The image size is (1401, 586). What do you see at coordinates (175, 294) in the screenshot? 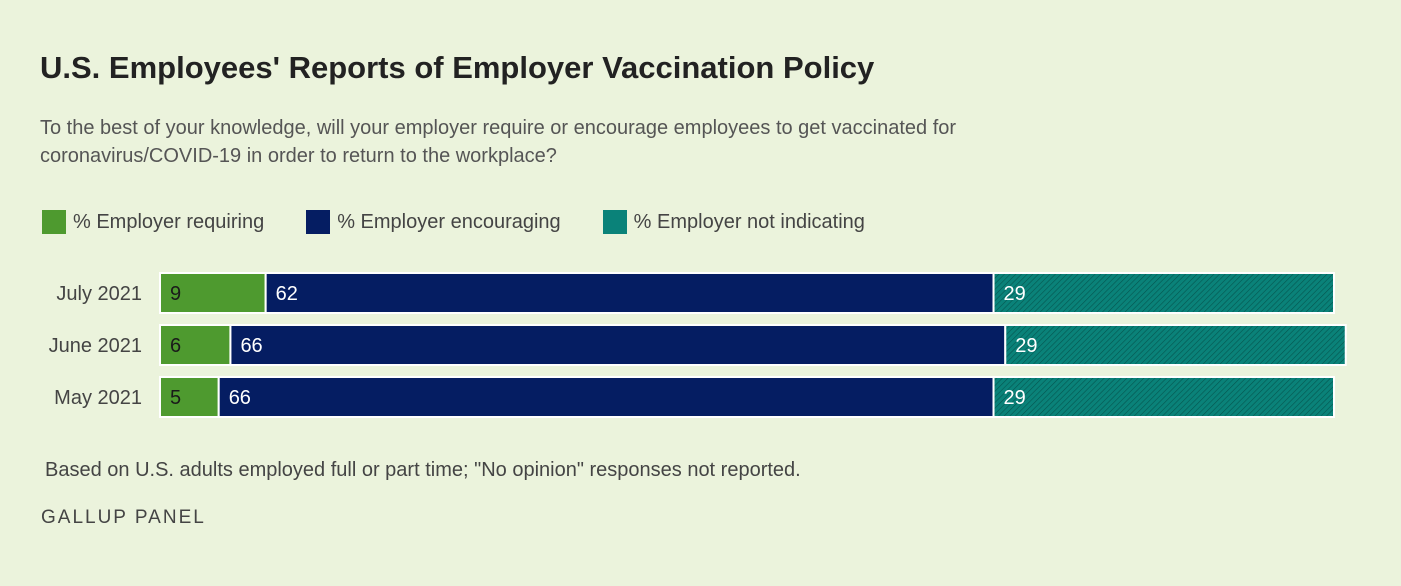
I see `data-label-requiring-july-2021: 9` at bounding box center [175, 294].